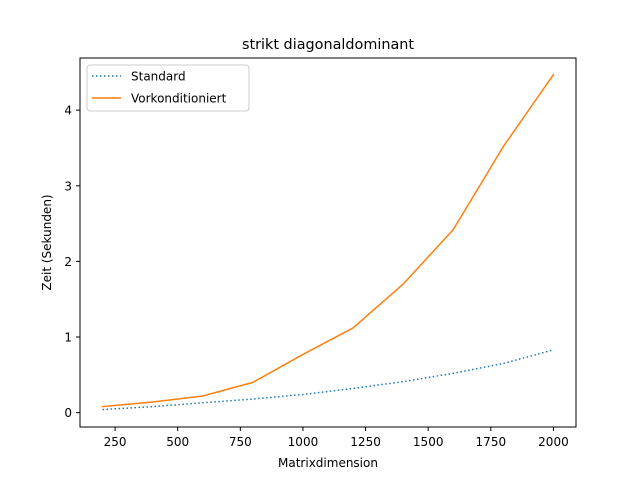 This screenshot has height=484, width=640. Describe the element at coordinates (68, 262) in the screenshot. I see `y-tick-label: 2` at that location.